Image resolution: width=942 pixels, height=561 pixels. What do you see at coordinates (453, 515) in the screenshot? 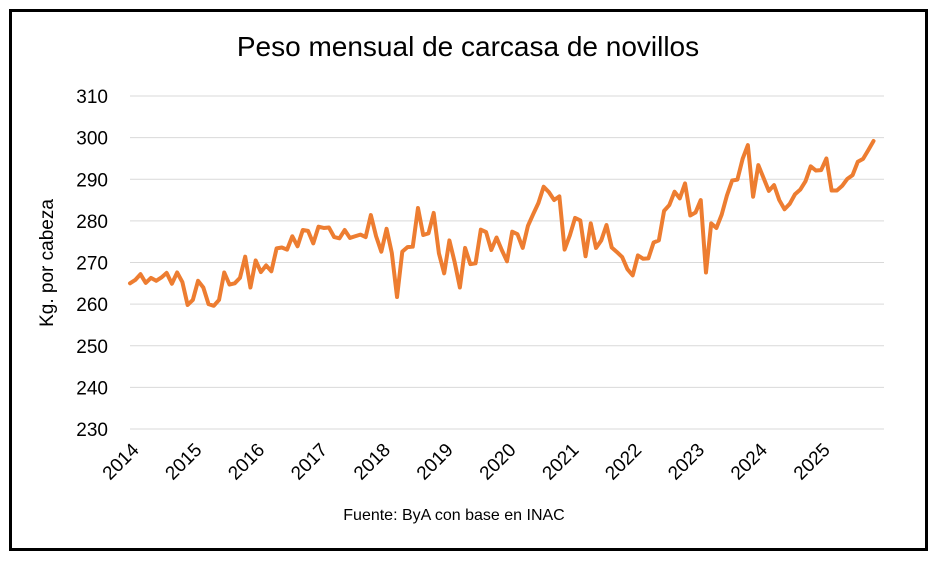
I see `source-note: Fuente: ByA con base en INAC` at bounding box center [453, 515].